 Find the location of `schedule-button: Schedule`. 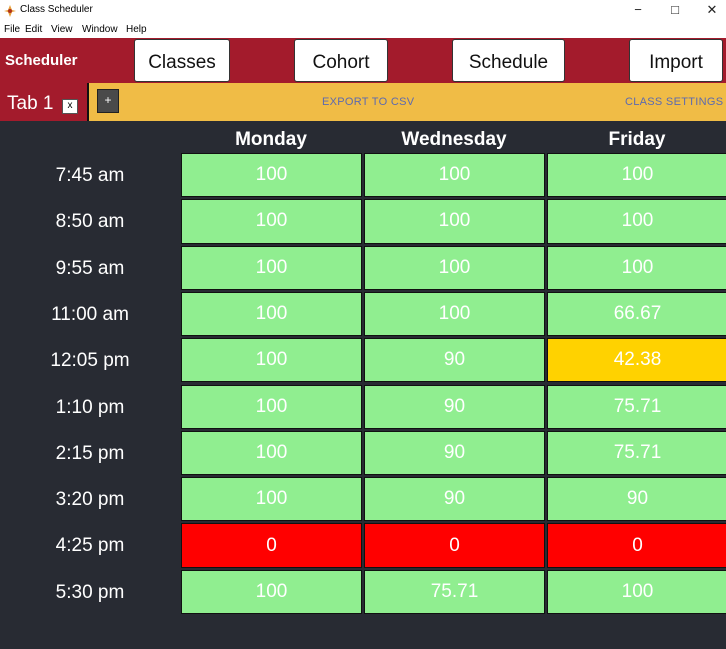

schedule-button: Schedule is located at coordinates (508, 60).